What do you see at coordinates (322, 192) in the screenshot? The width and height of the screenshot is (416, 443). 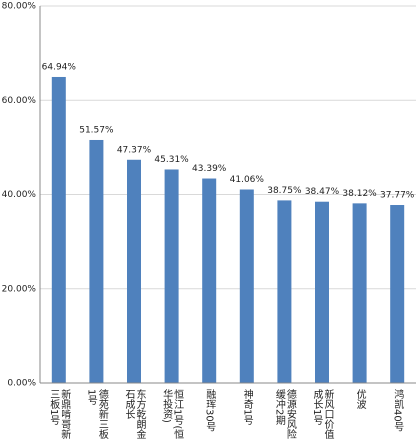 I see `value-label: 38.47%` at bounding box center [322, 192].